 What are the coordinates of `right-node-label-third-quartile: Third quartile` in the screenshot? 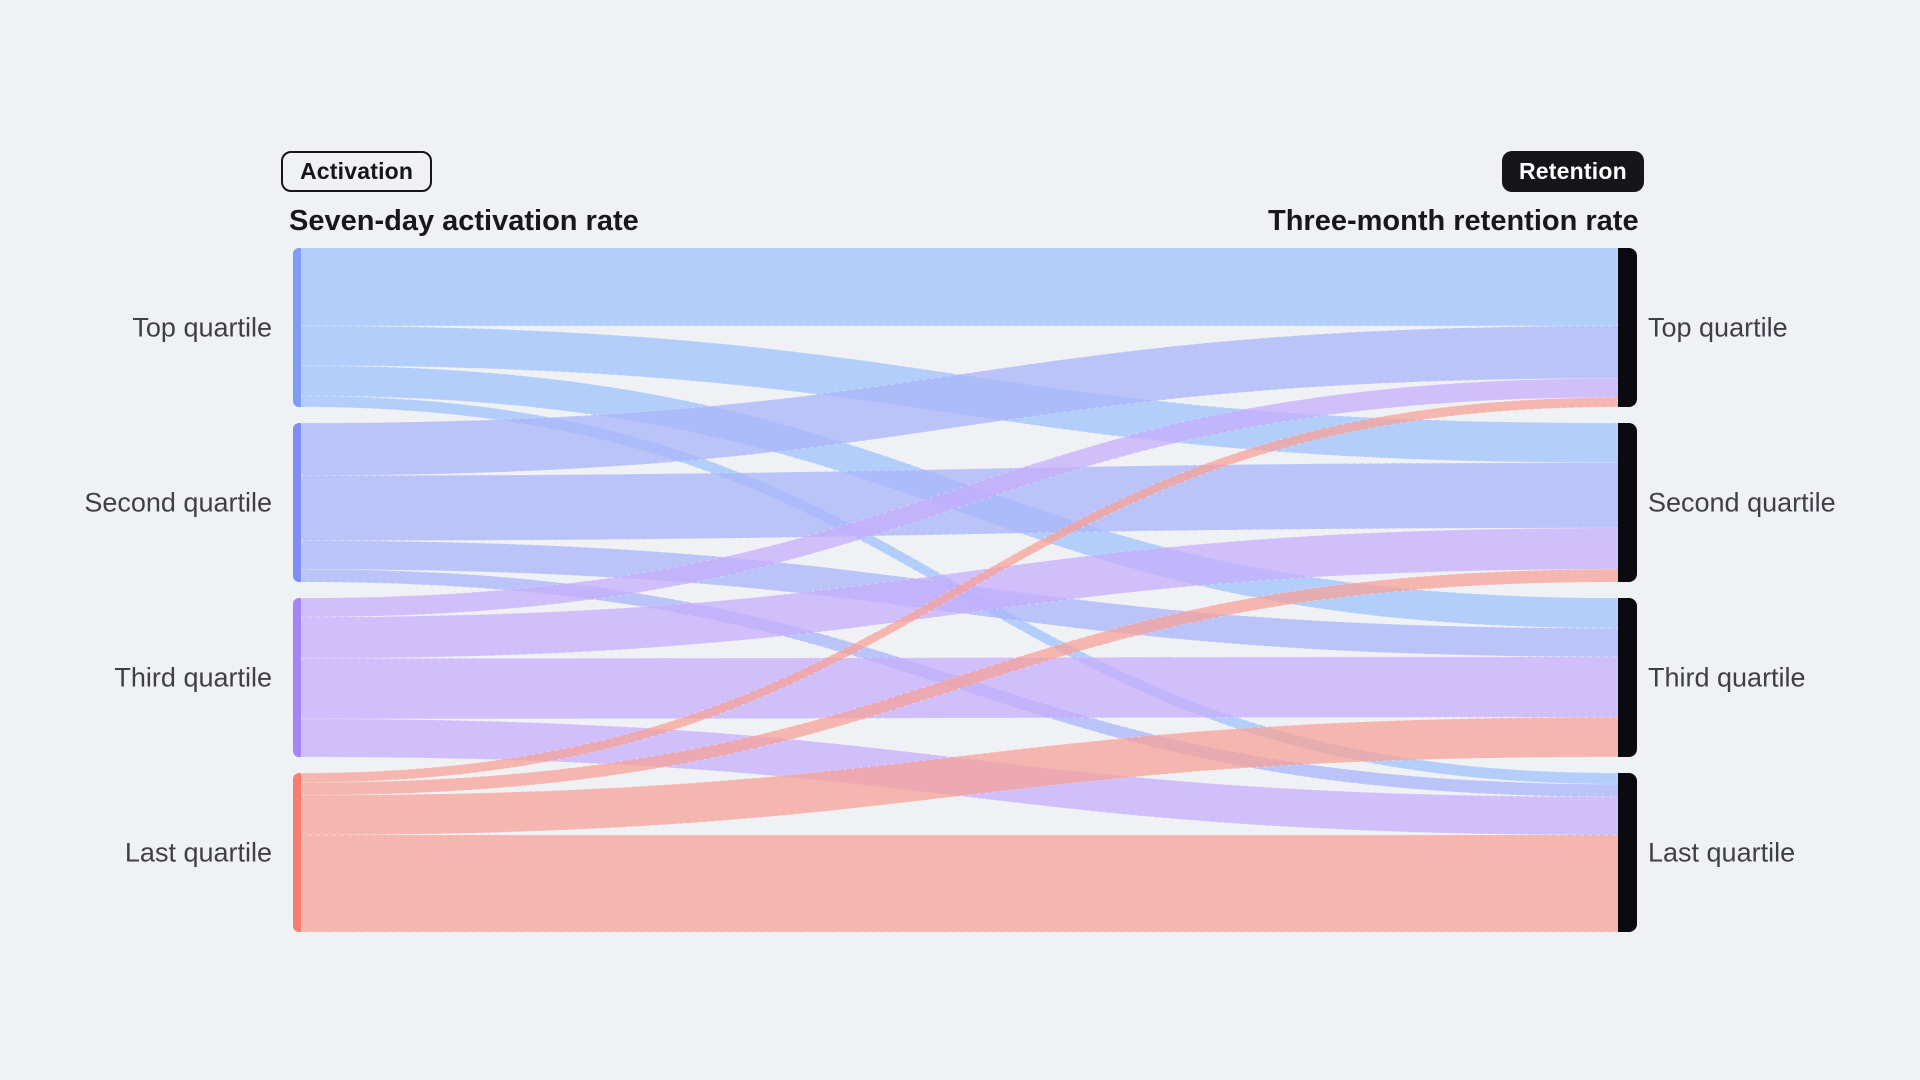 It's located at (1727, 677).